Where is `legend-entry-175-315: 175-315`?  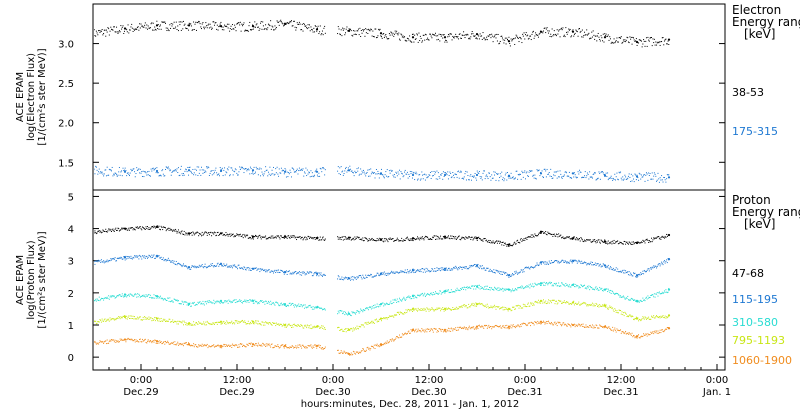
legend-entry-175-315: 175-315 is located at coordinates (755, 131).